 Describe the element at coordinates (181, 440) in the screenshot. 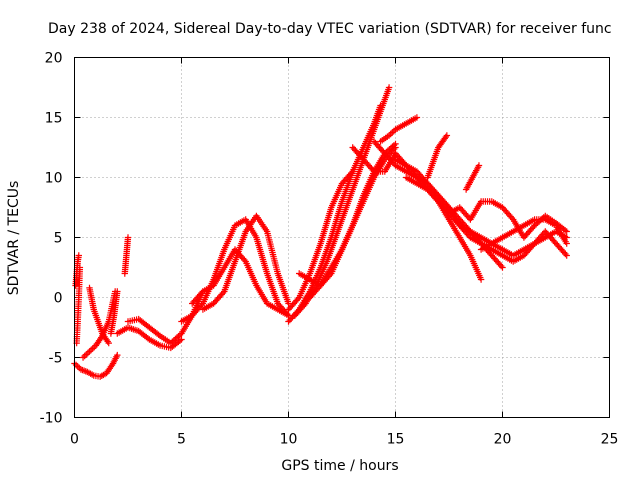

I see `x-tick-label: 5` at that location.